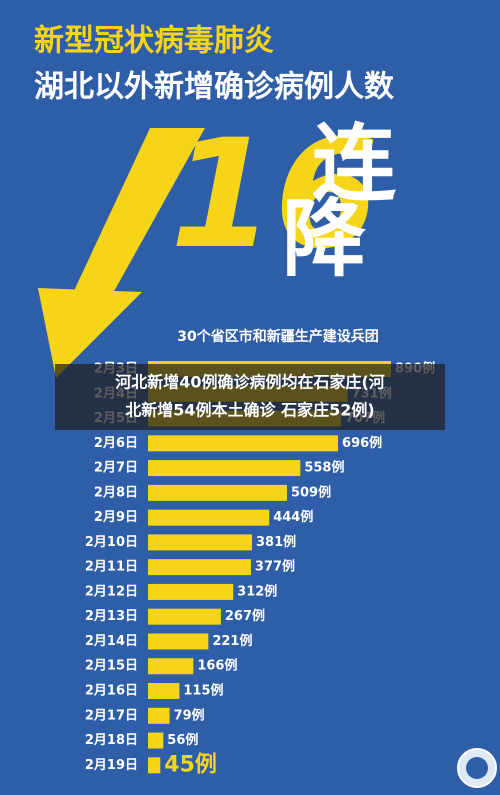 The width and height of the screenshot is (500, 795). What do you see at coordinates (214, 87) in the screenshot?
I see `chart-subtitle: 湖北以外新增确诊病例人数` at bounding box center [214, 87].